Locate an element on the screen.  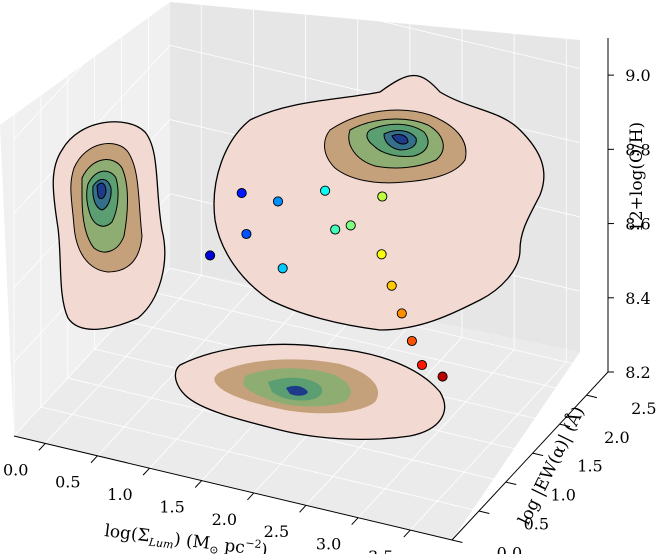
y-tick-label: 1.5 is located at coordinates (589, 466).